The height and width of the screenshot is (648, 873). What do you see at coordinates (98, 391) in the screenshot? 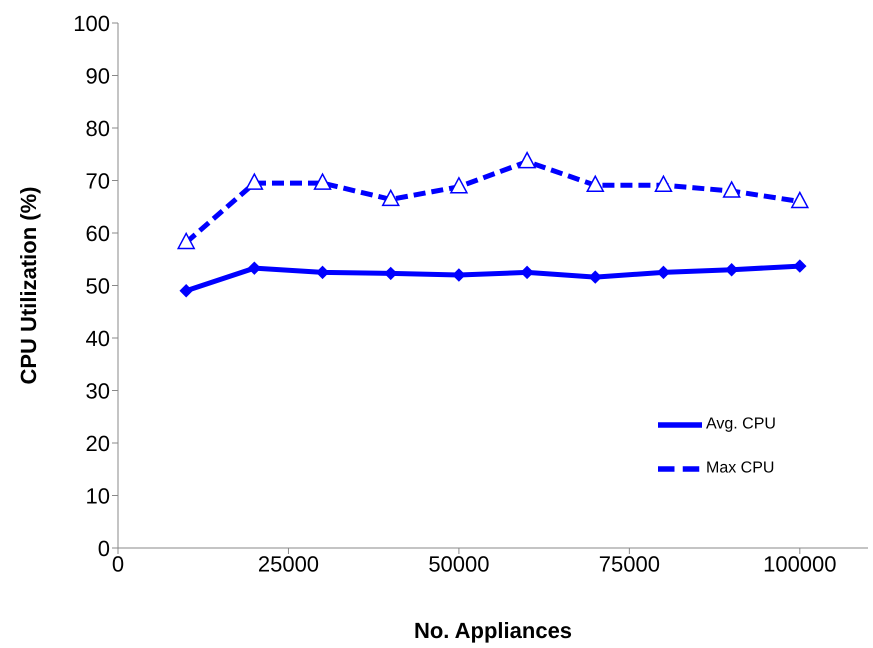
I see `y-tick-label: 30` at bounding box center [98, 391].